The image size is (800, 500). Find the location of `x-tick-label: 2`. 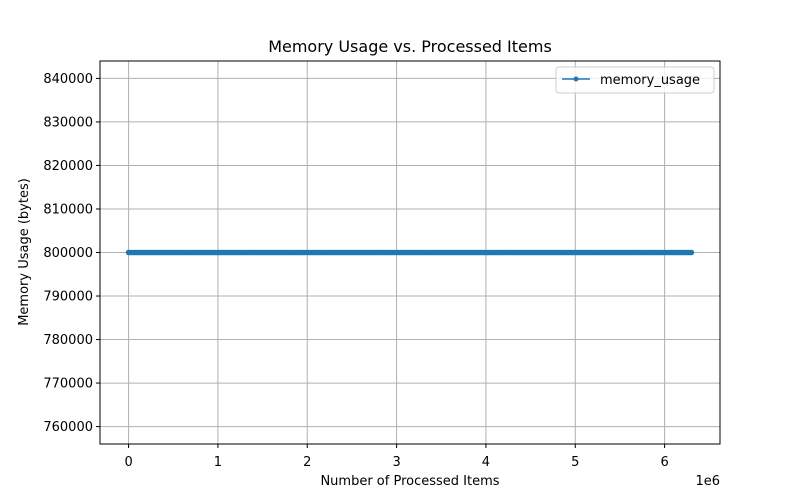

x-tick-label: 2 is located at coordinates (307, 462).